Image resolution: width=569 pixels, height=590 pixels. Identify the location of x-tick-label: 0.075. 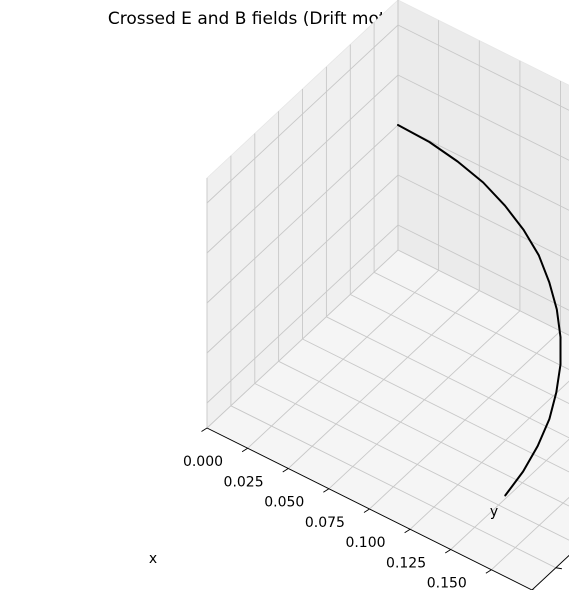
(325, 523).